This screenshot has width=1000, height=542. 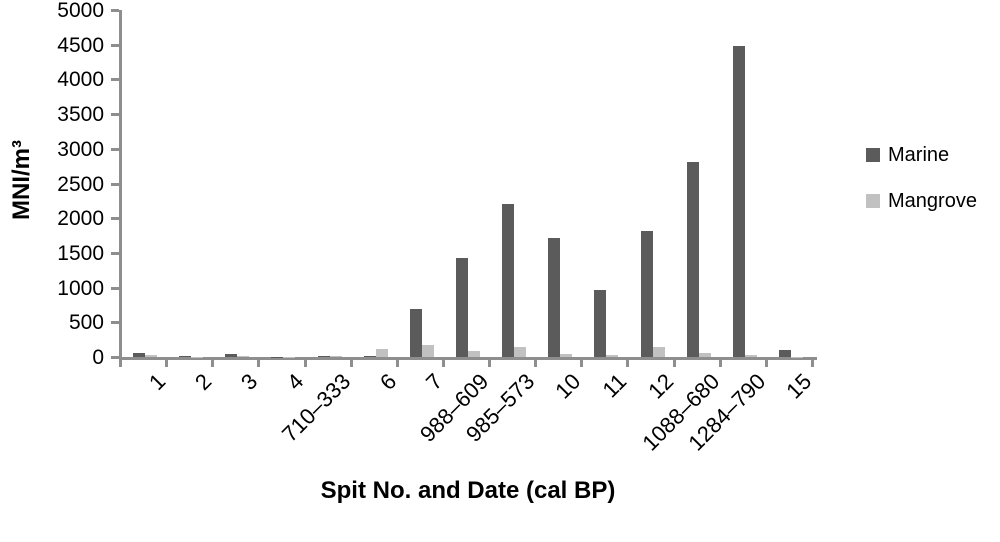 I want to click on y-axis-line, so click(x=120, y=185).